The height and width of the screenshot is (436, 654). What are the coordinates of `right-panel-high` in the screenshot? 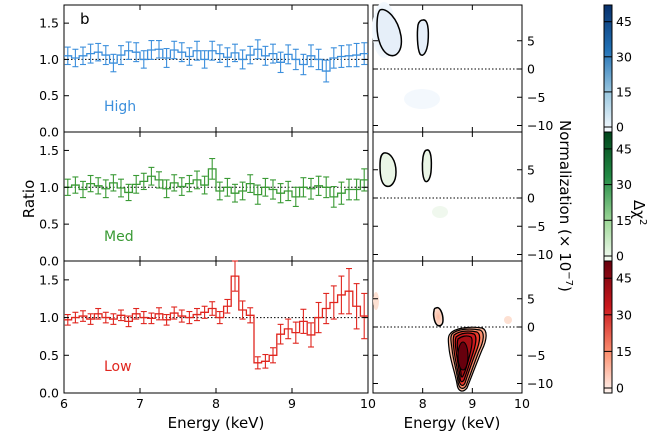 It's located at (447, 67).